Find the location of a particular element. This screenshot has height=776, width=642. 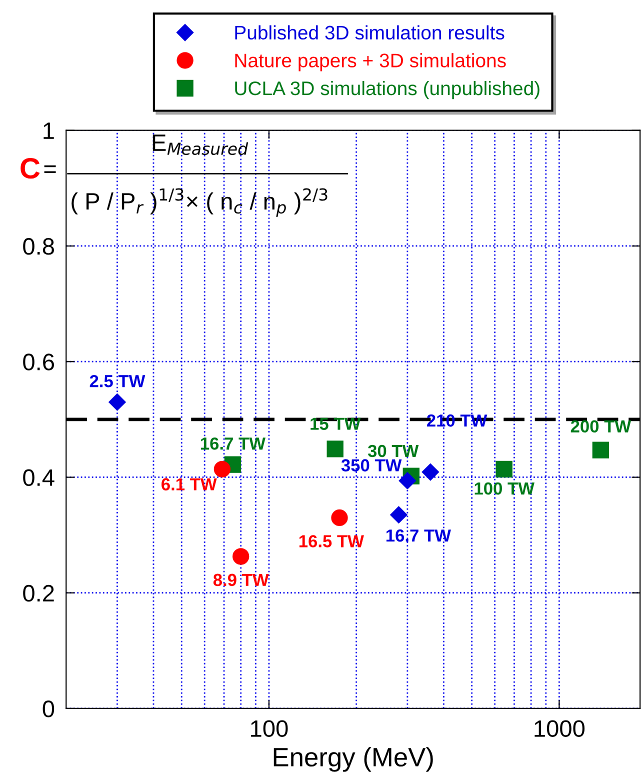

text: ( P / P$_{r}$ )$^{1/3}$× ( n$_{c}$ / n$_{p}$ )$^{2/3}$ is located at coordinates (200, 202).